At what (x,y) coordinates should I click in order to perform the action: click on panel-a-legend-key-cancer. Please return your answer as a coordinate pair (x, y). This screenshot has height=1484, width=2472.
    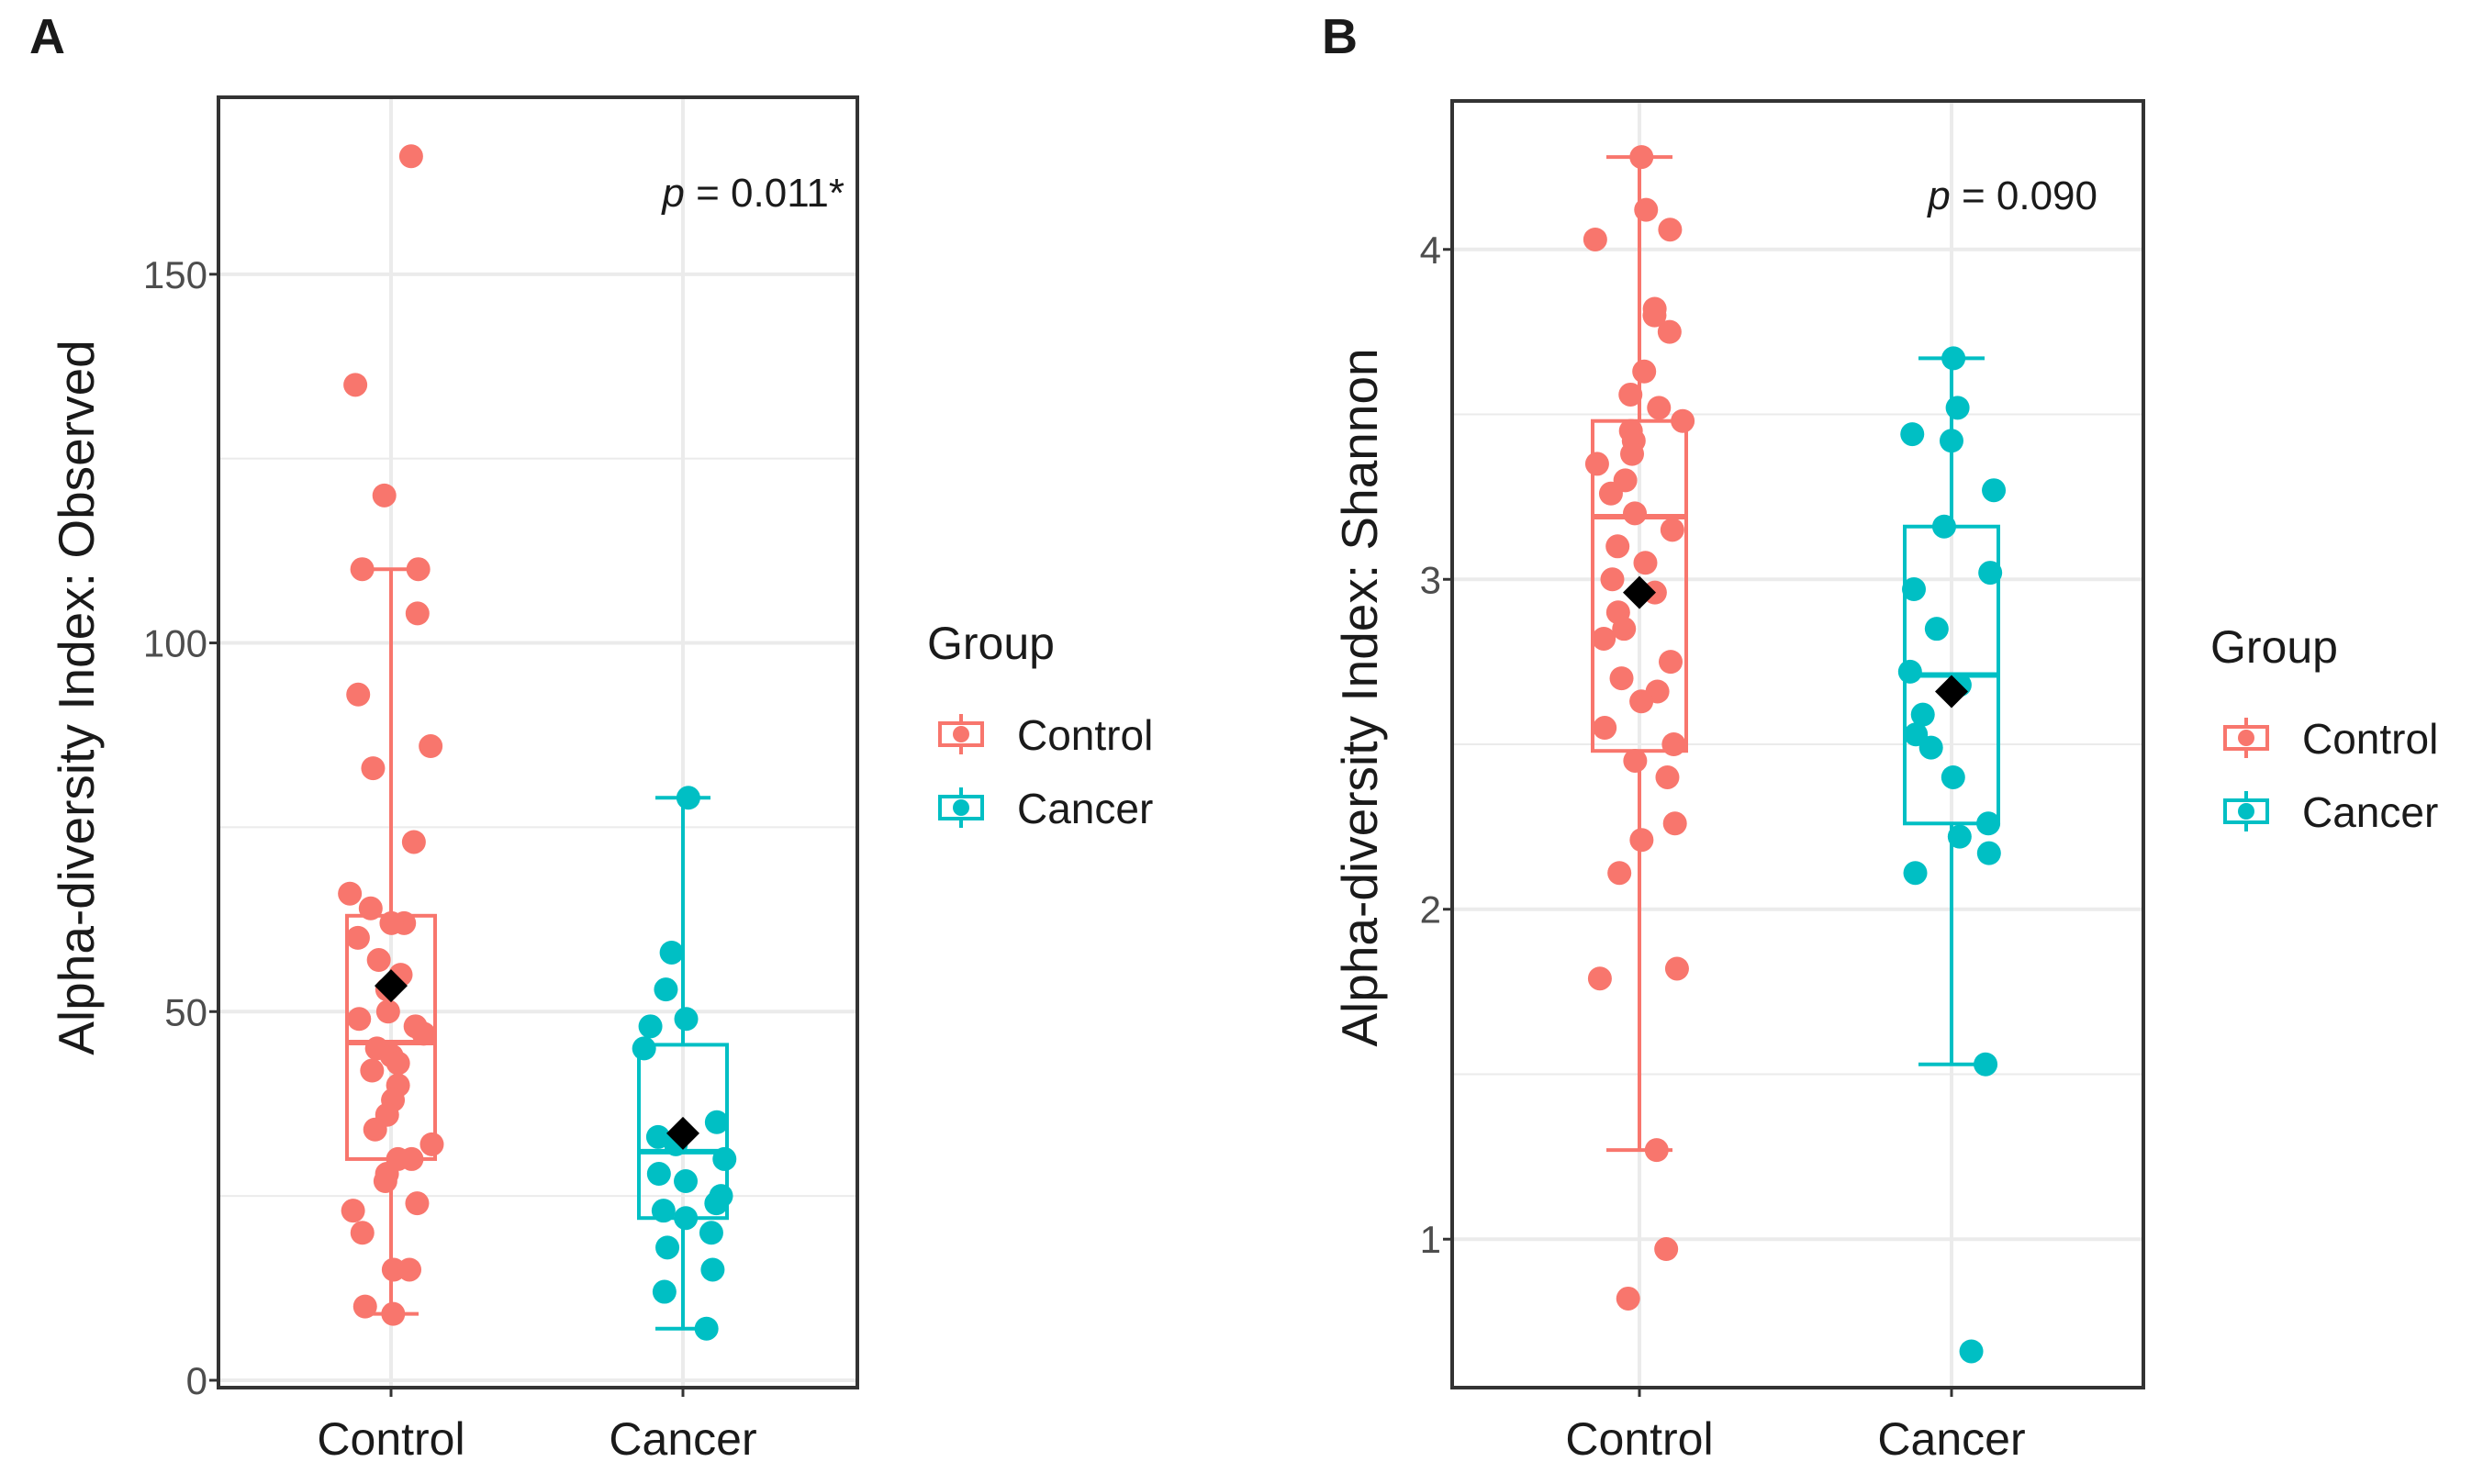
    Looking at the image, I should click on (961, 807).